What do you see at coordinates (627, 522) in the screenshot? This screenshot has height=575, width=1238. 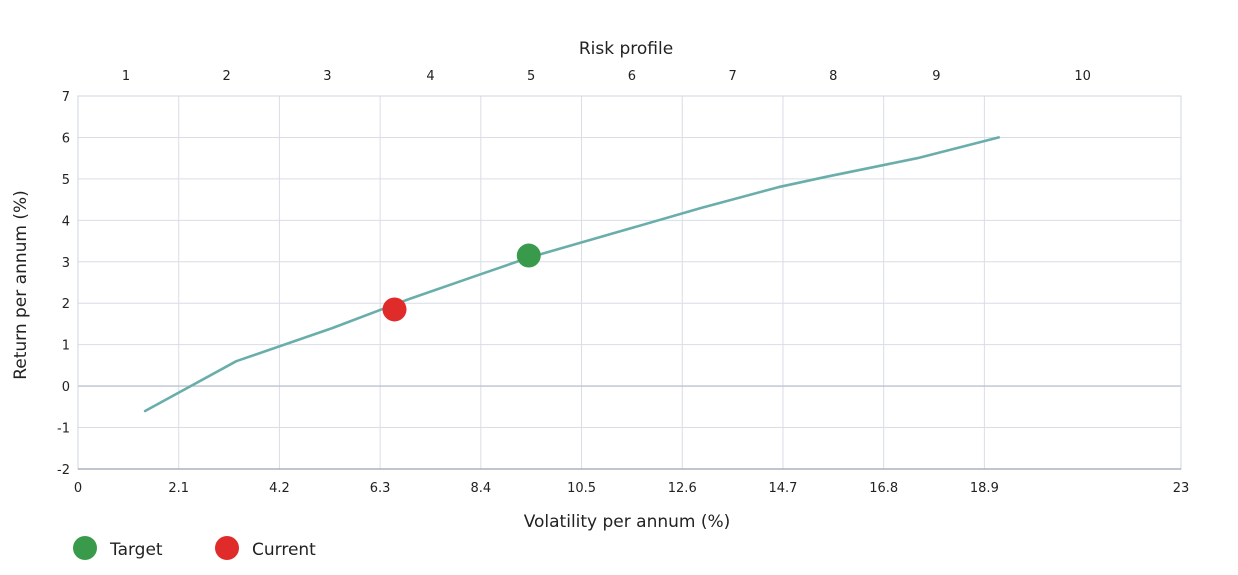 I see `x-axis-title: Volatility per annum (%)` at bounding box center [627, 522].